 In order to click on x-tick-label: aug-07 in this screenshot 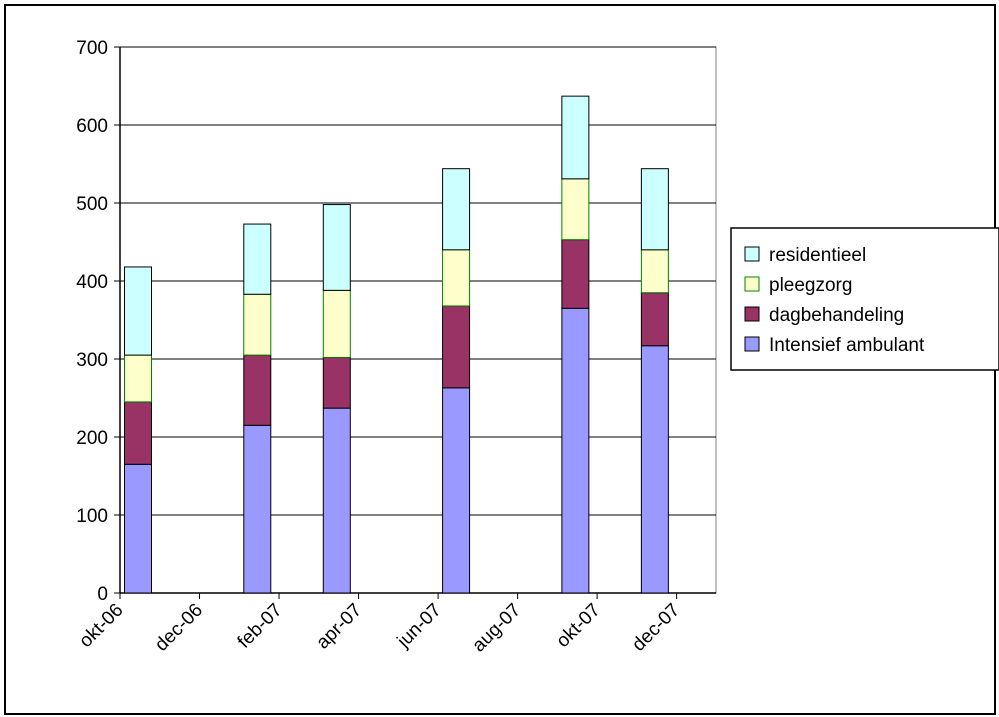, I will do `click(496, 628)`.